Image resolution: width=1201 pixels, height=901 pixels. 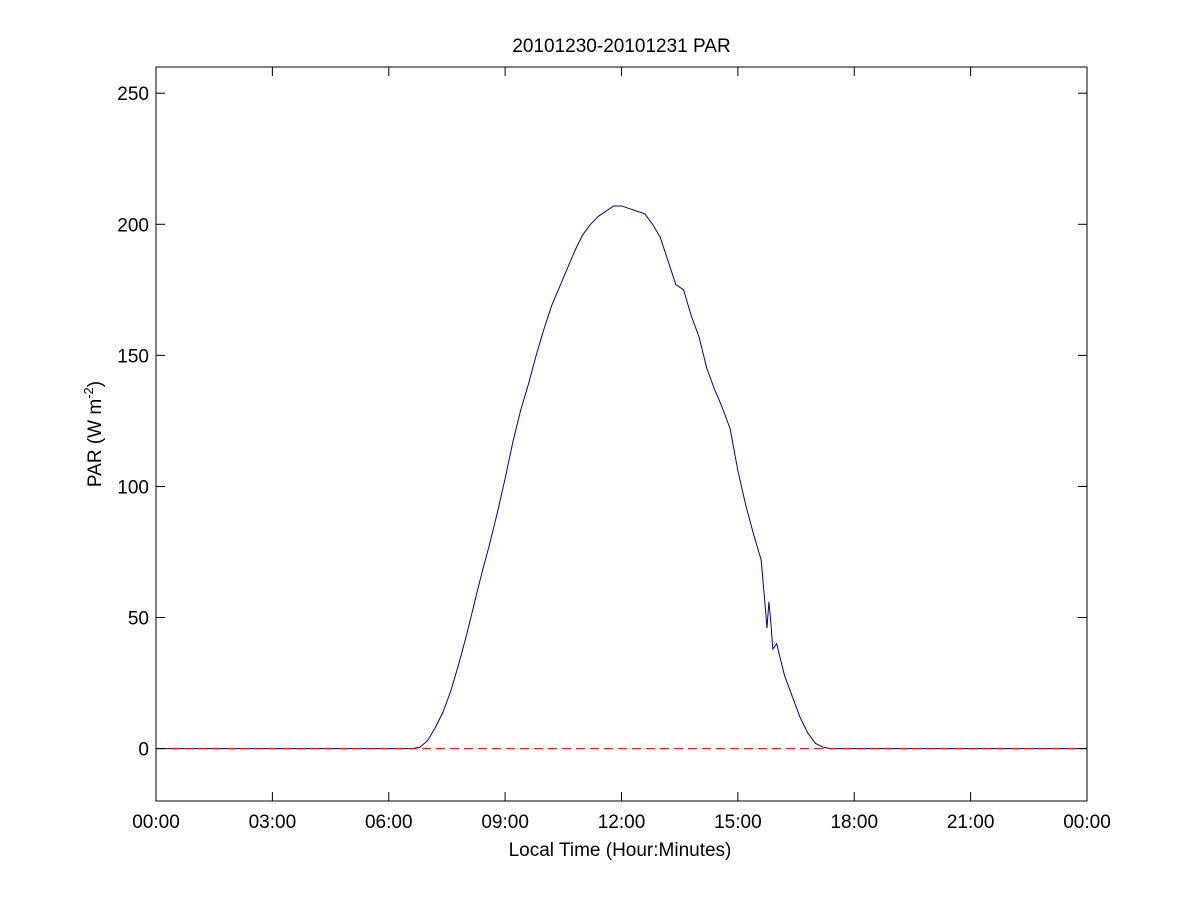 I want to click on y-tick-label: 150, so click(x=133, y=356).